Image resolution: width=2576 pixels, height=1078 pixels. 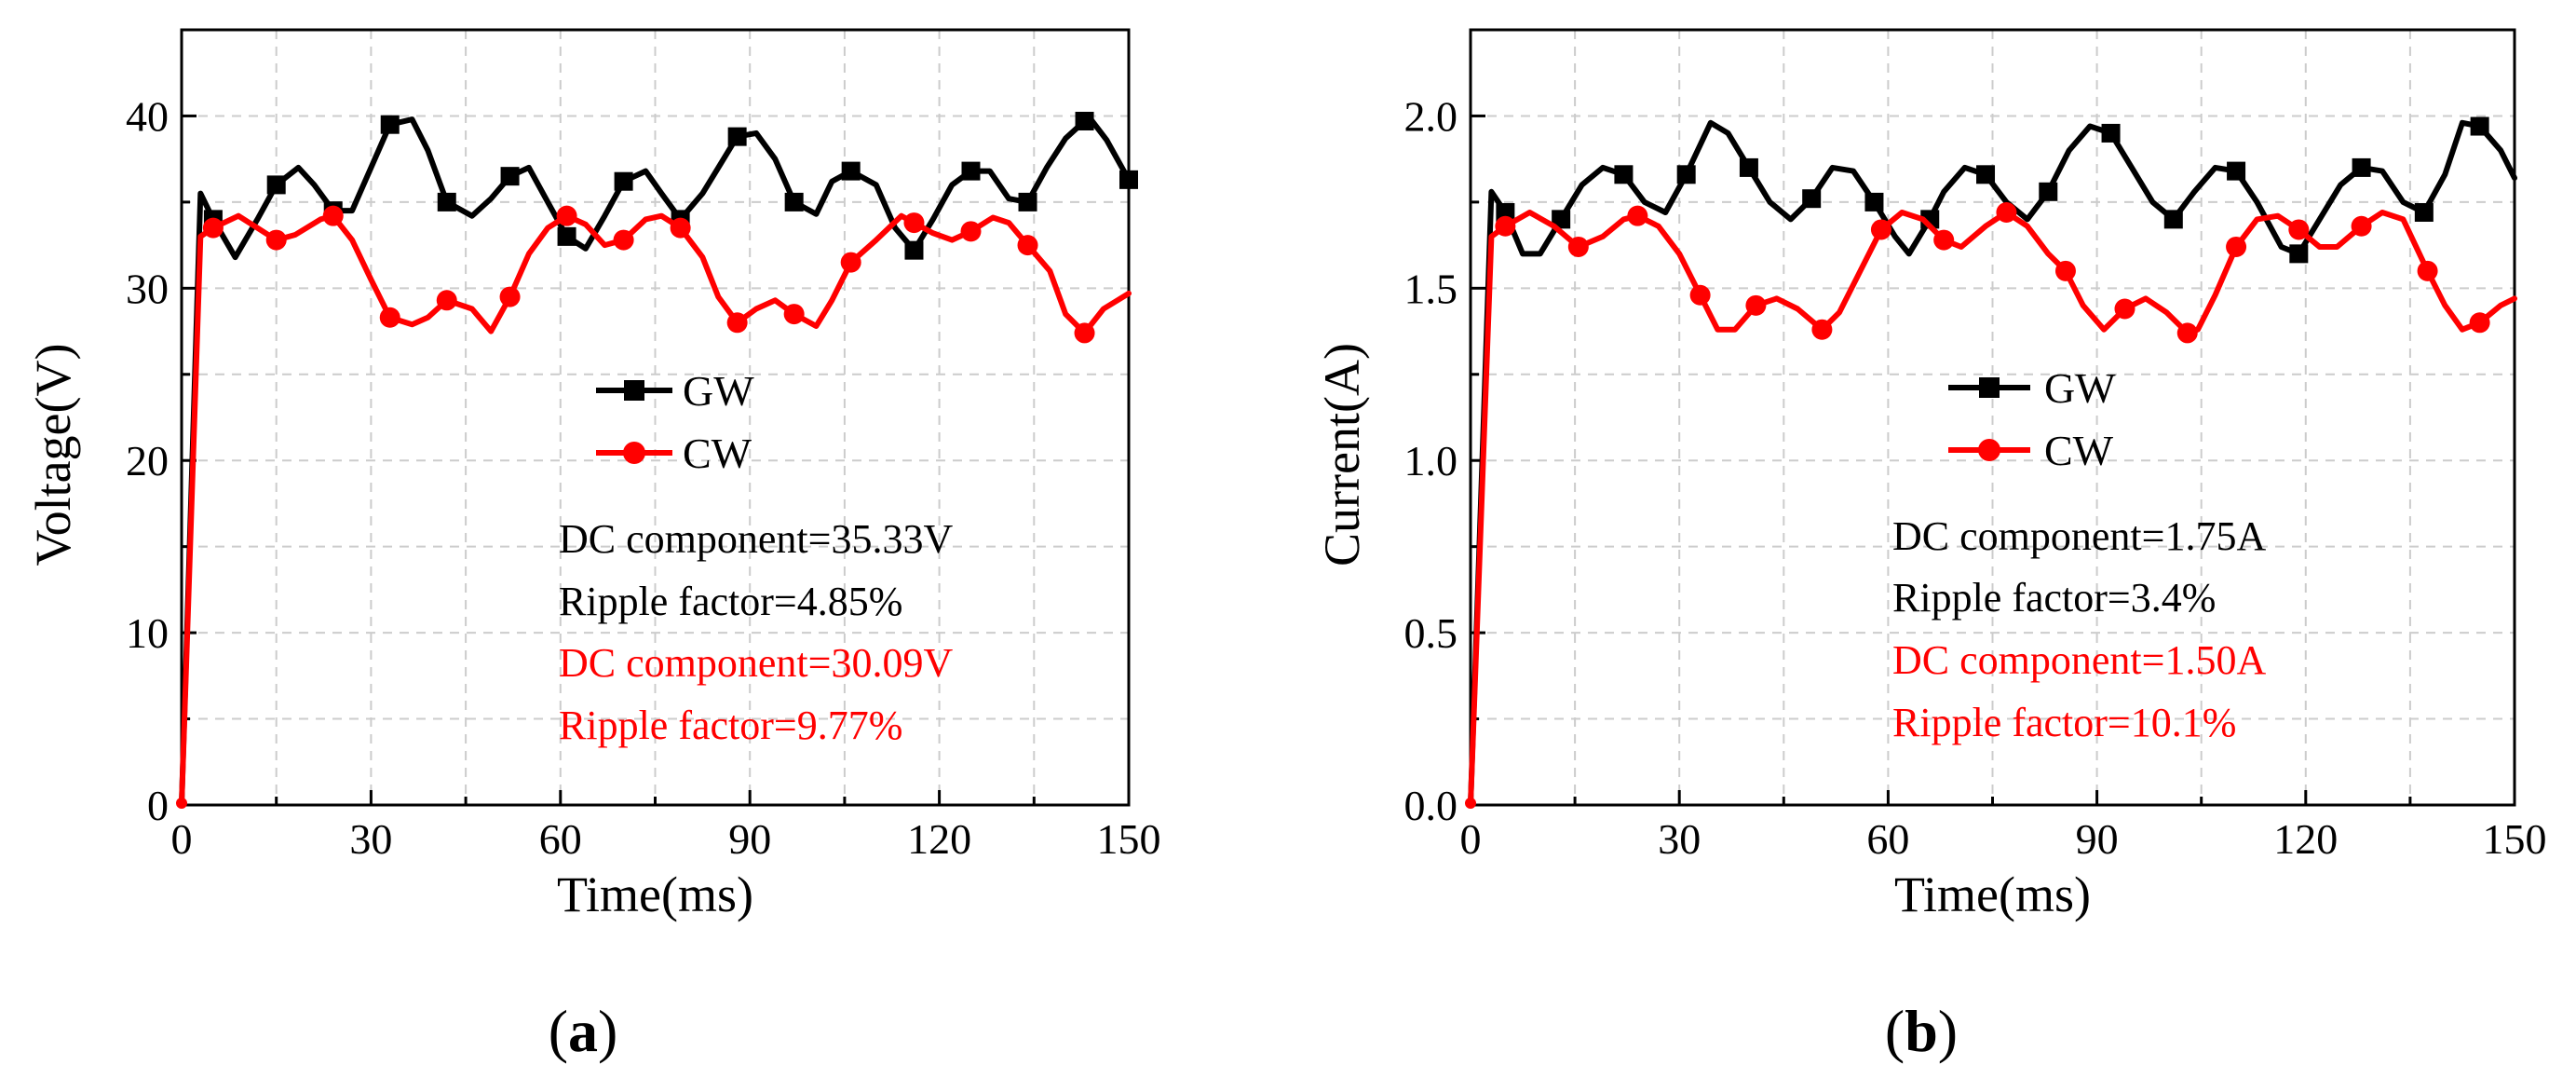 What do you see at coordinates (158, 805) in the screenshot?
I see `y-tick-label-0: 0` at bounding box center [158, 805].